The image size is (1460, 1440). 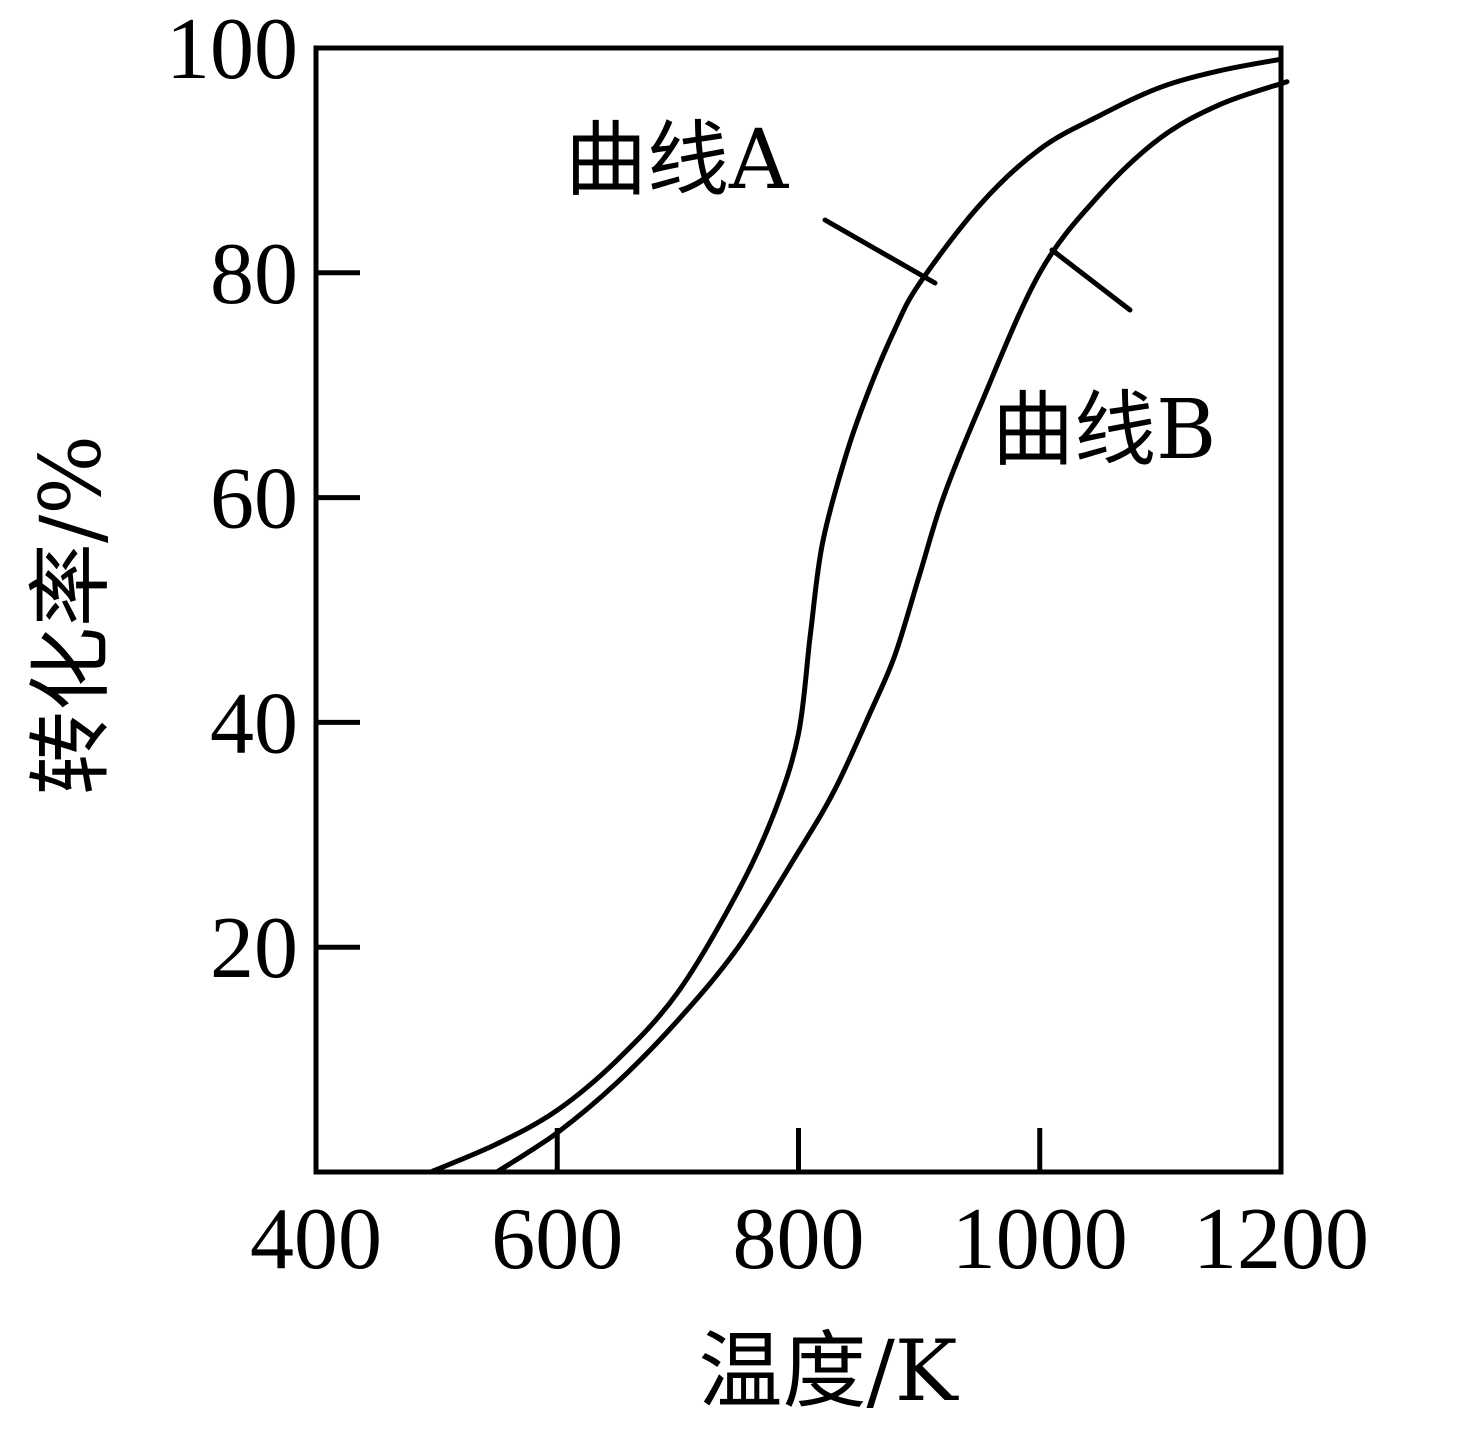 What do you see at coordinates (1091, 280) in the screenshot?
I see `annotation-b-leader` at bounding box center [1091, 280].